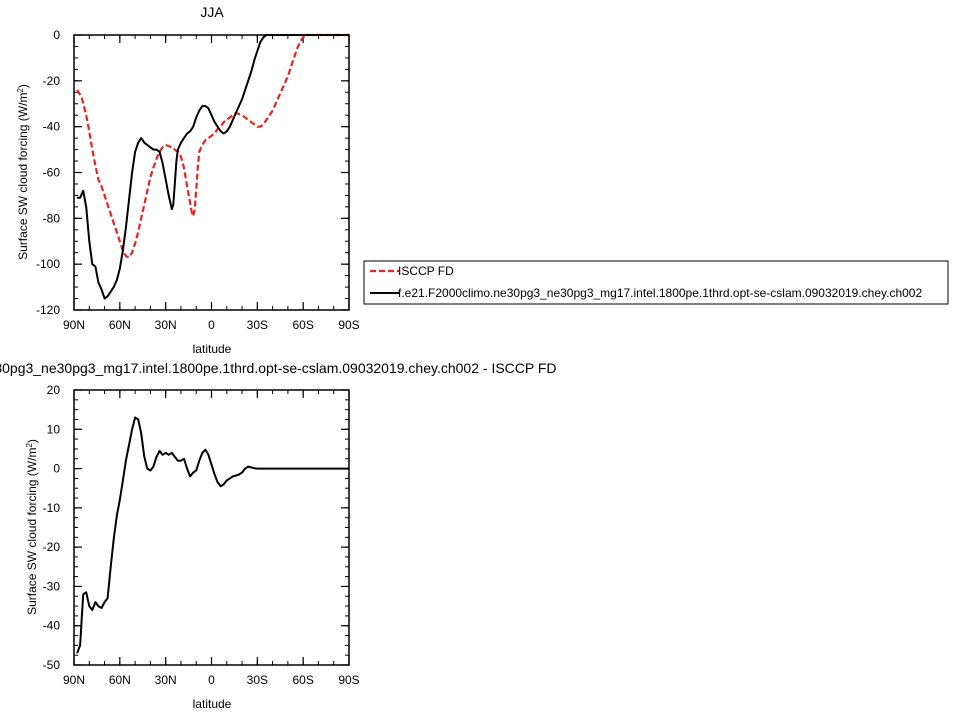 This screenshot has height=716, width=956. I want to click on bottom-ylabel: Surface SW cloud forcing (W/m2), so click(32, 527).